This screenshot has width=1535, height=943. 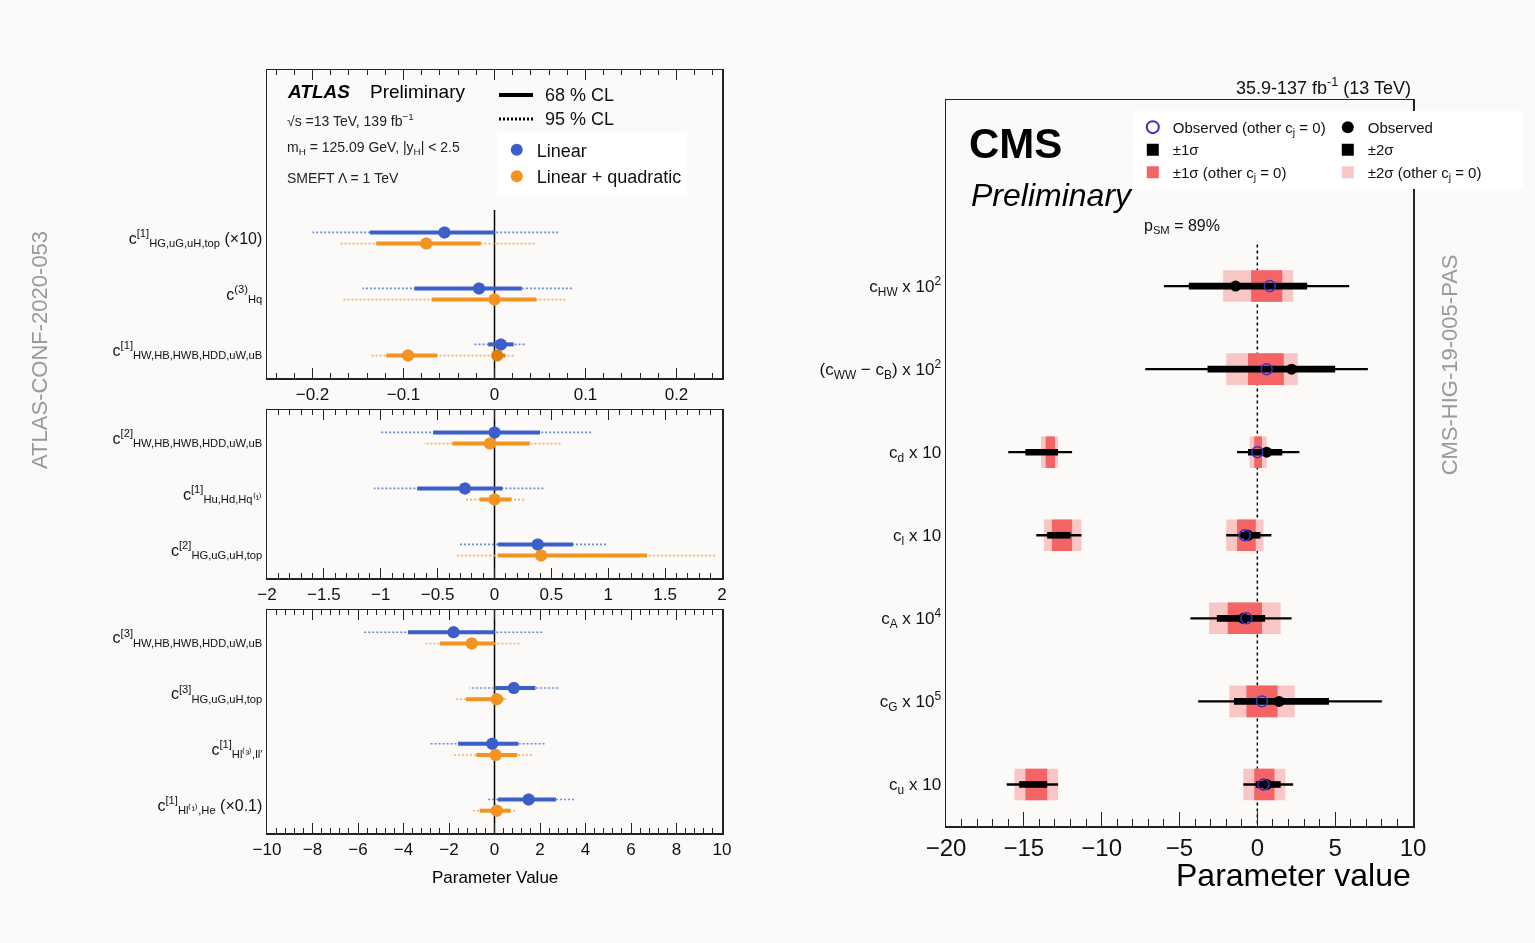 What do you see at coordinates (1016, 143) in the screenshot?
I see `chart-title: CMS` at bounding box center [1016, 143].